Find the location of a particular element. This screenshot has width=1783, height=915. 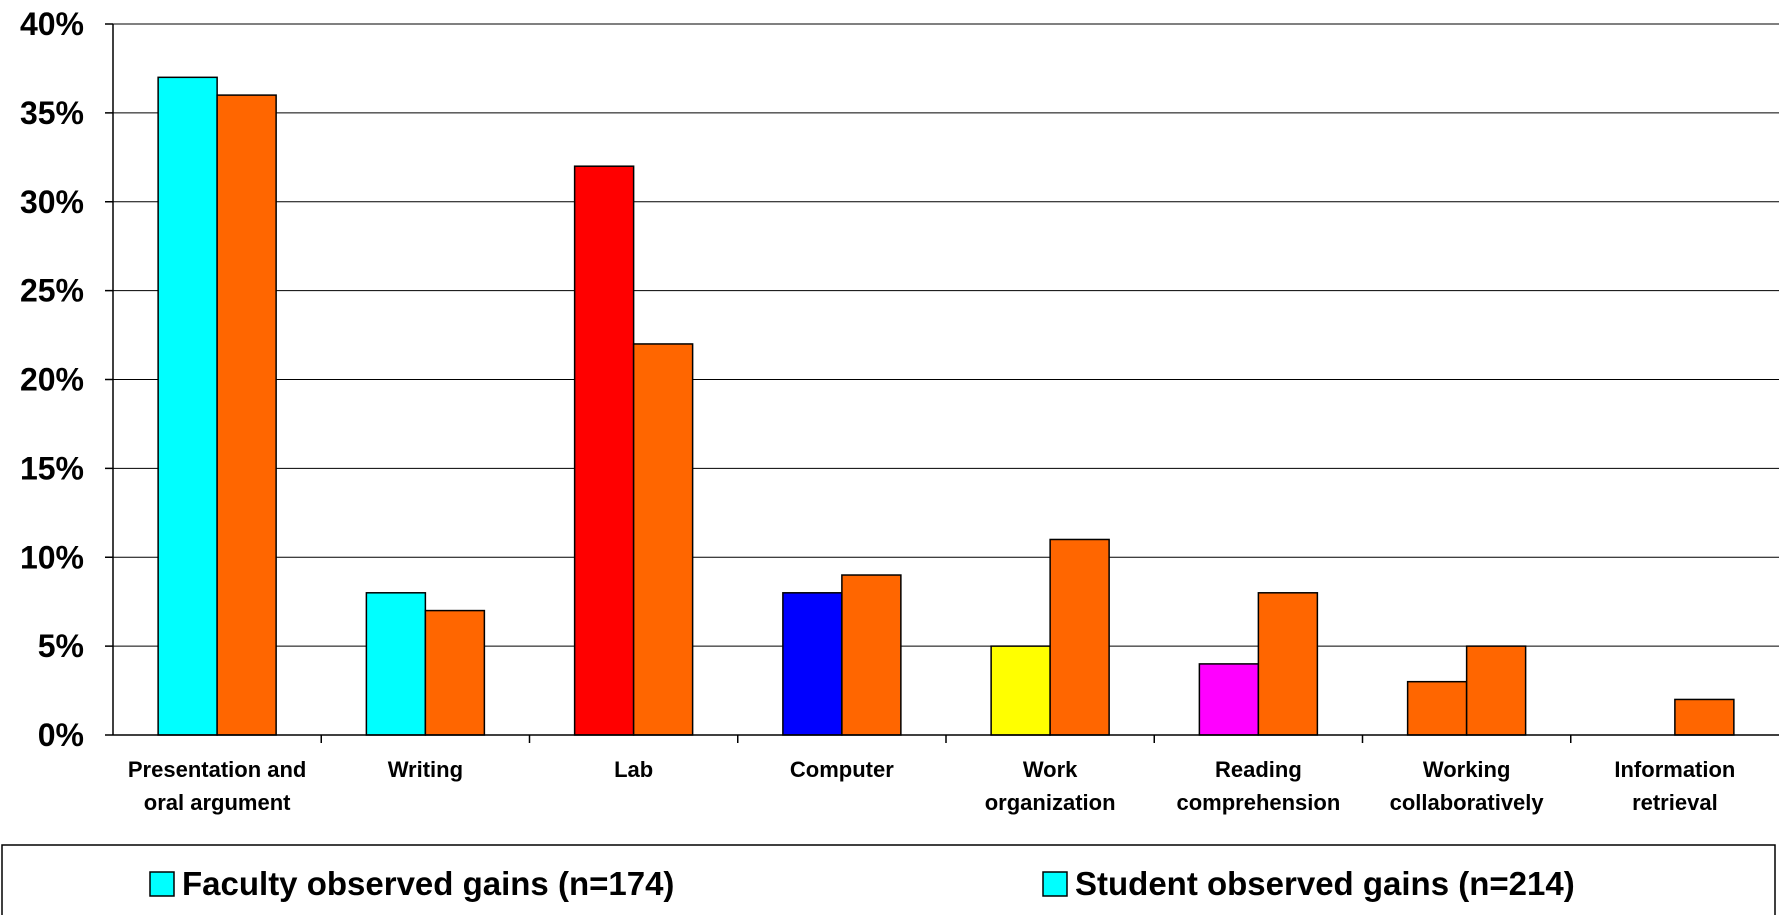

y-tick-label: 35% is located at coordinates (52, 113).